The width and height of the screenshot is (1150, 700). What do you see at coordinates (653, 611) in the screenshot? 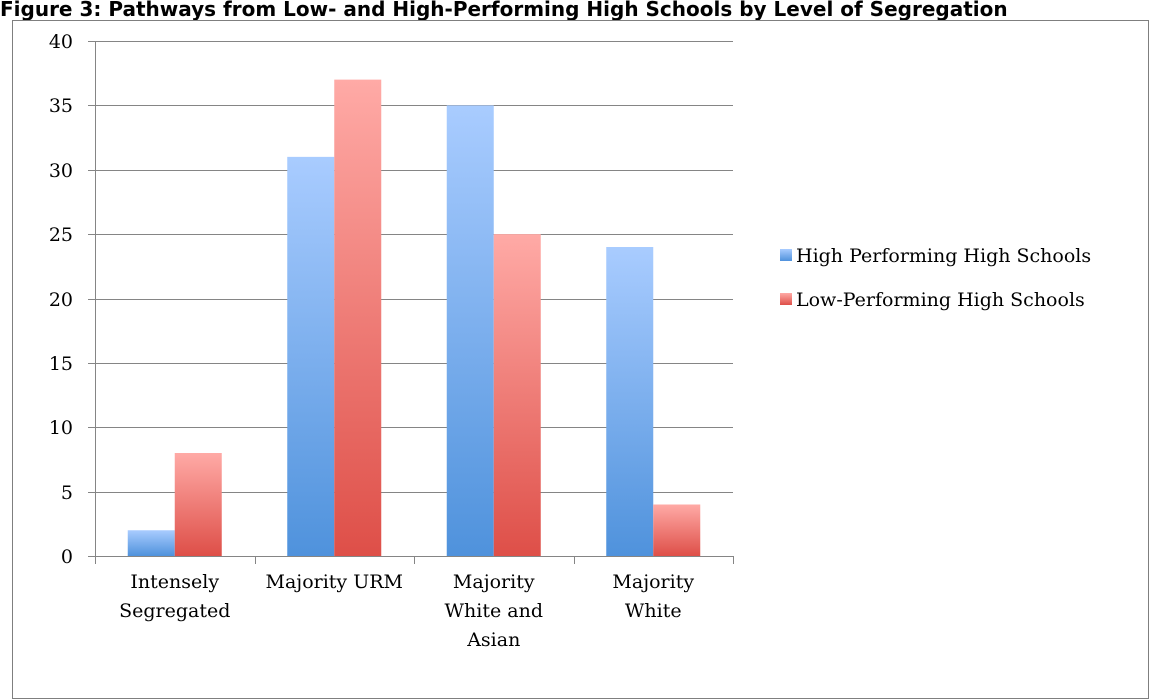
I see `x-tick-label: White` at bounding box center [653, 611].